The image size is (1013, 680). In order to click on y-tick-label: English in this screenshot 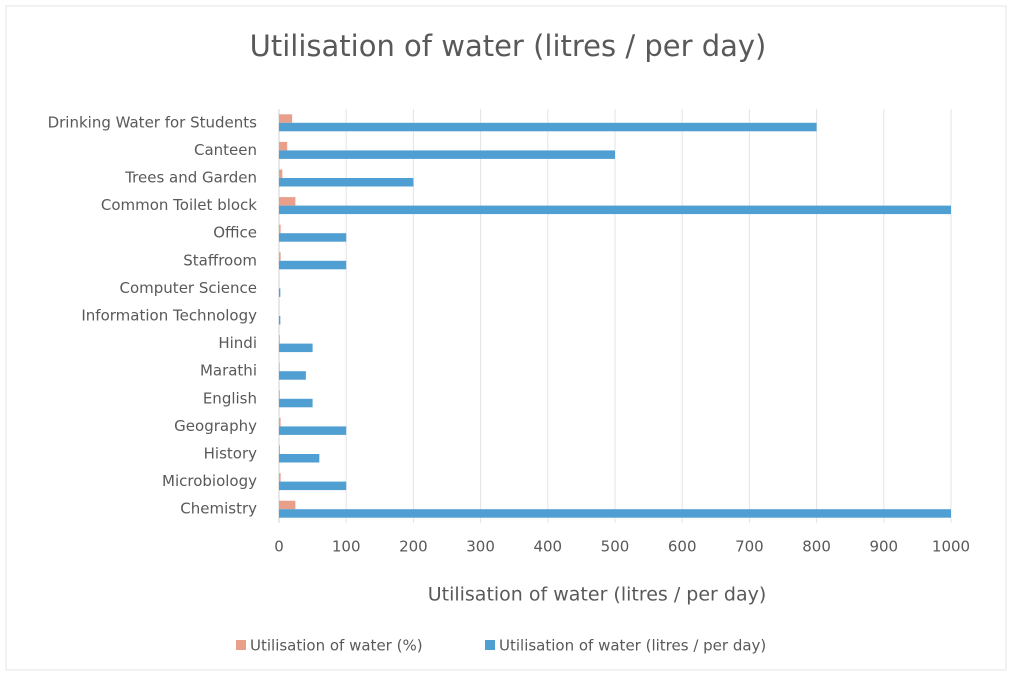, I will do `click(230, 398)`.